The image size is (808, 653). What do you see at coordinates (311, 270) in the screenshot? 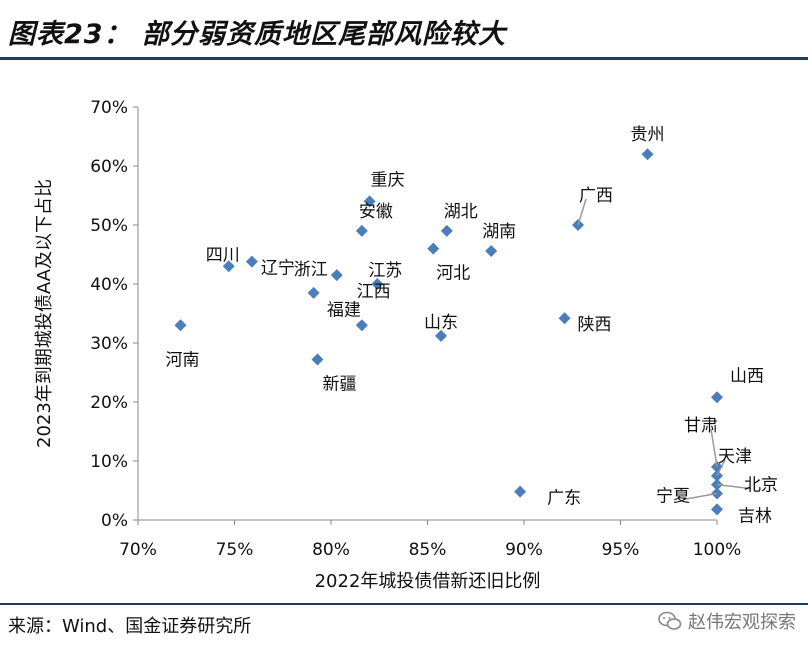
I see `point-label: 浙江` at bounding box center [311, 270].